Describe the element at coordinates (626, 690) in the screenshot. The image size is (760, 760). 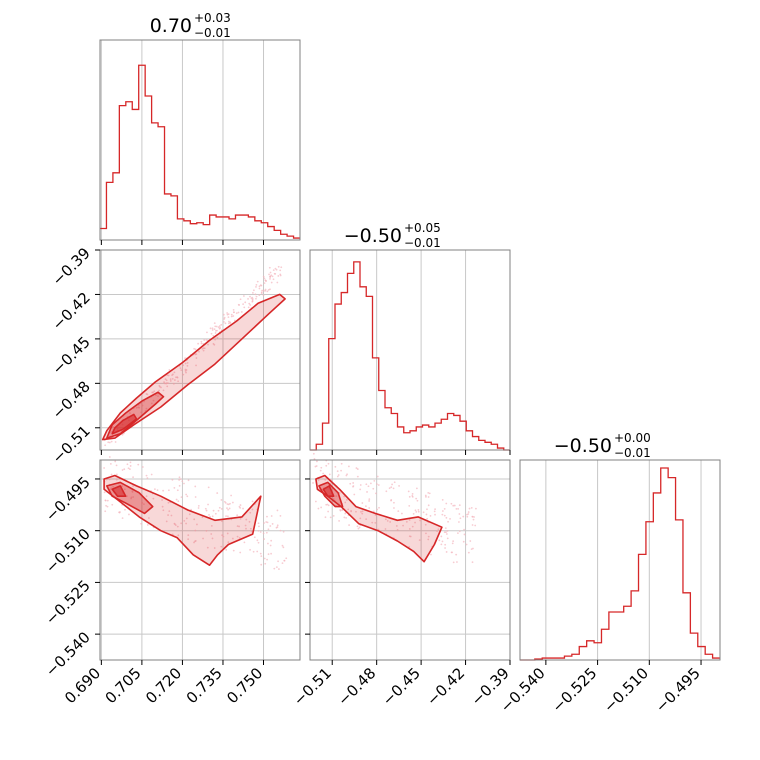
I see `x-tick-label-p2: −0.510` at that location.